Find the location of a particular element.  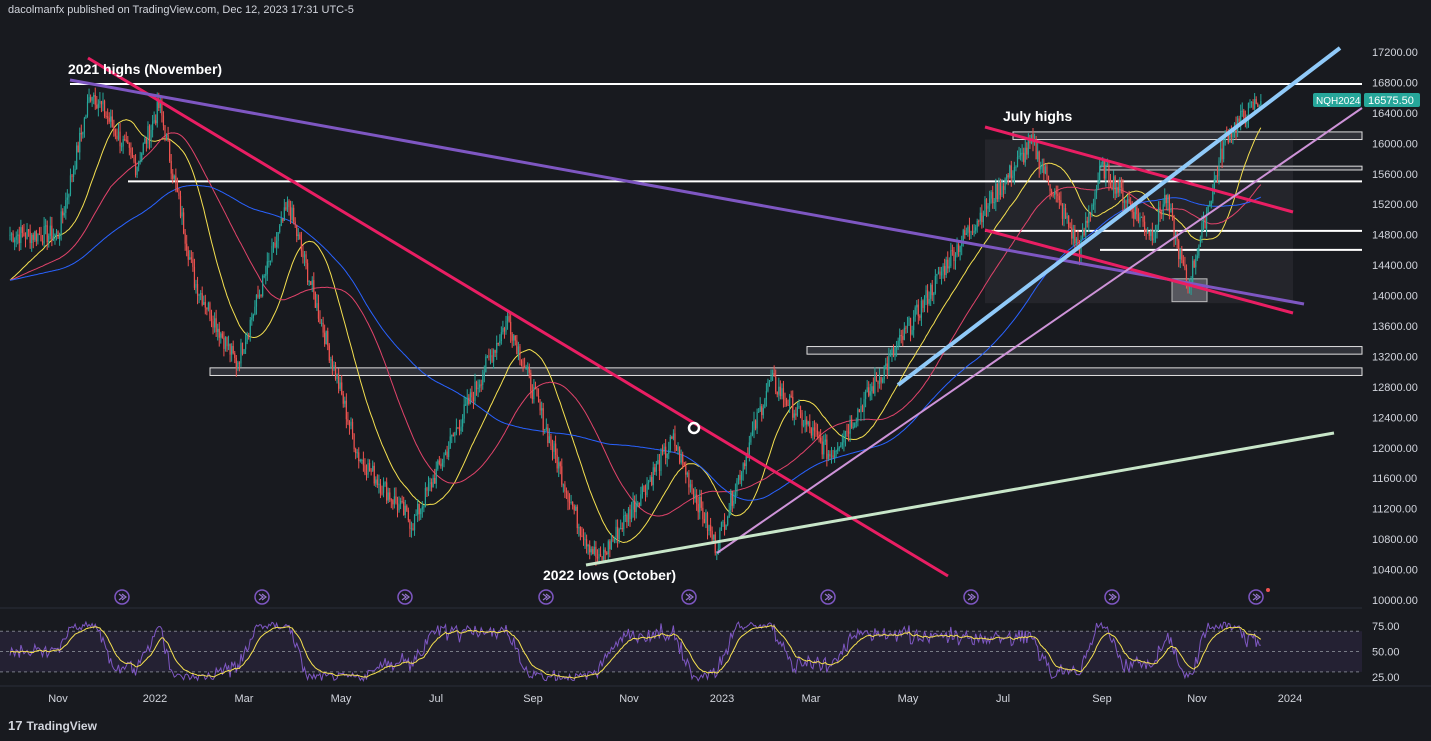

time-tick-label: 2023 is located at coordinates (722, 699).